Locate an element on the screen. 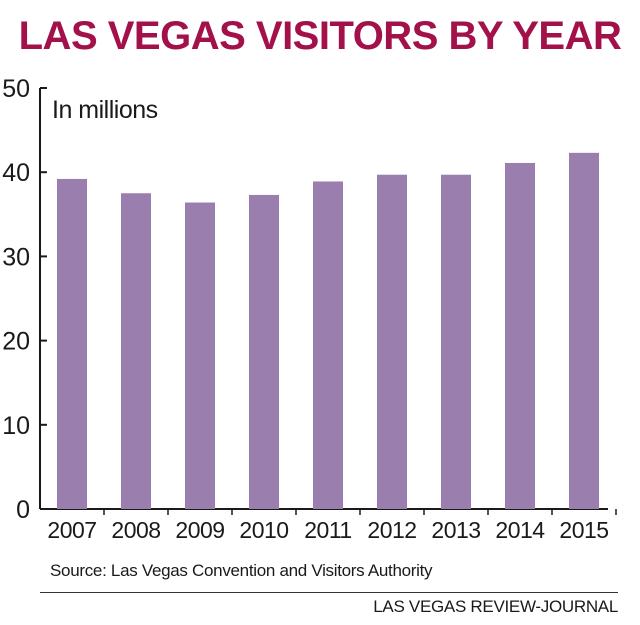  bar-2011 is located at coordinates (328, 345).